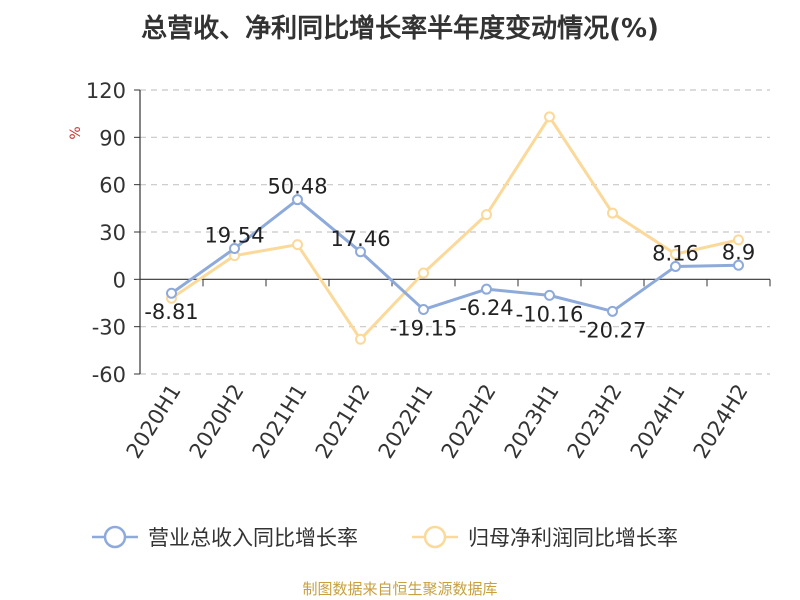 This screenshot has width=800, height=600. What do you see at coordinates (280, 421) in the screenshot?
I see `x-tick-label: 2021H1` at bounding box center [280, 421].